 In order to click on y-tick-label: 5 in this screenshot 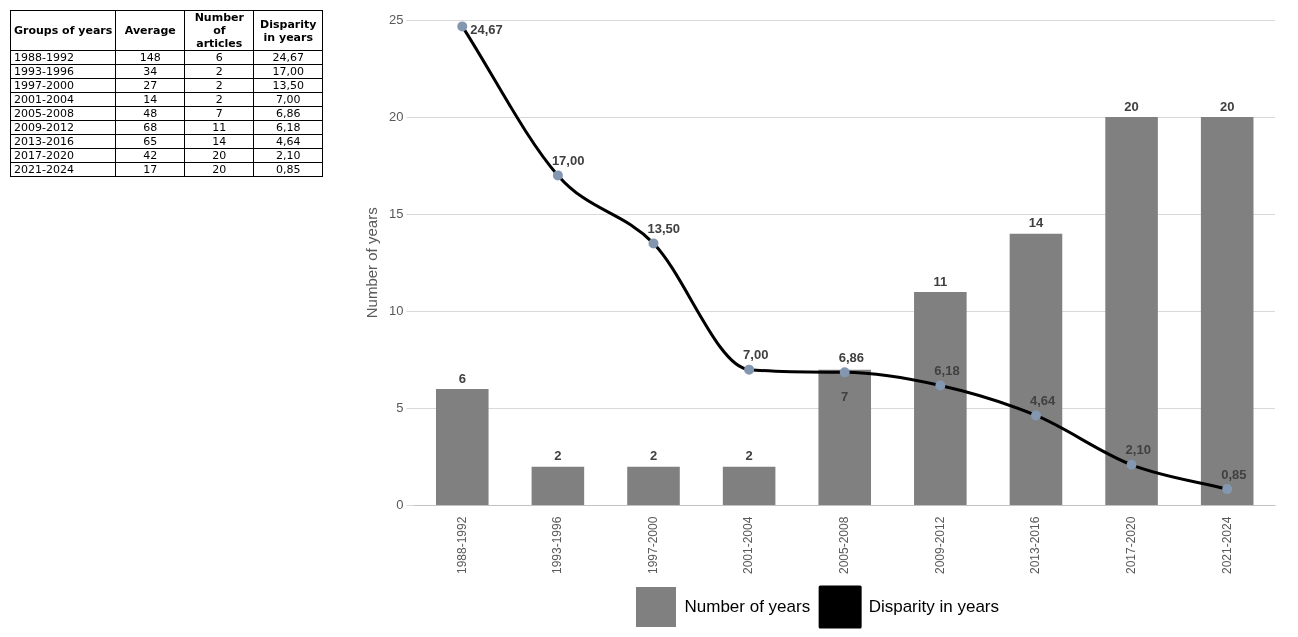, I will do `click(400, 408)`.